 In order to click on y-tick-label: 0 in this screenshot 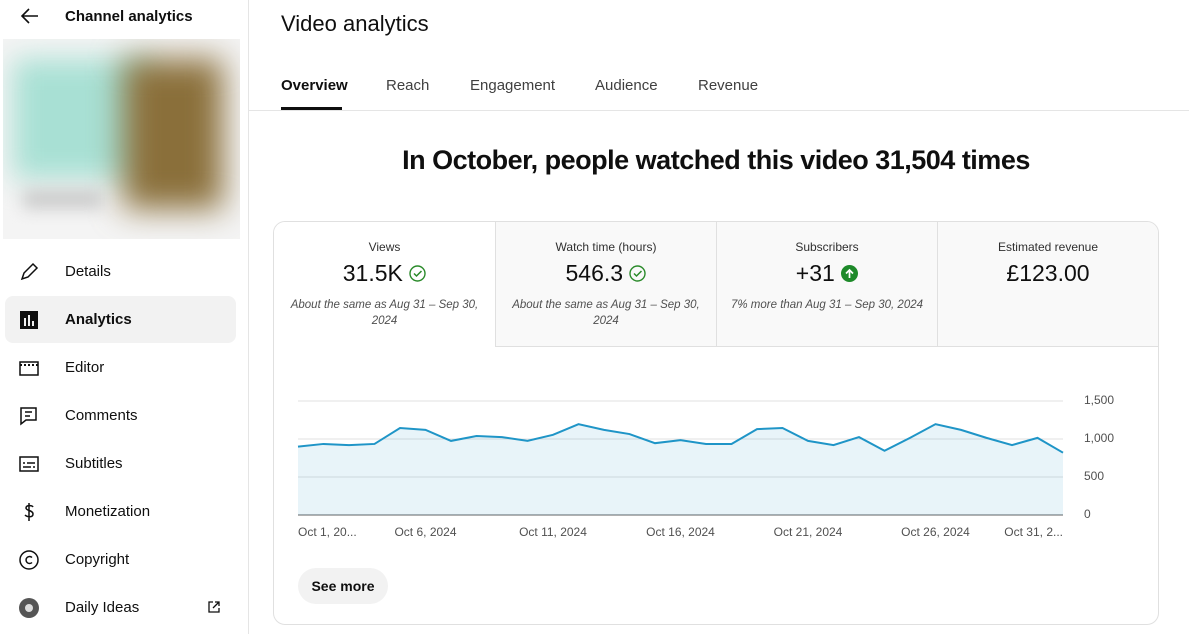, I will do `click(1087, 514)`.